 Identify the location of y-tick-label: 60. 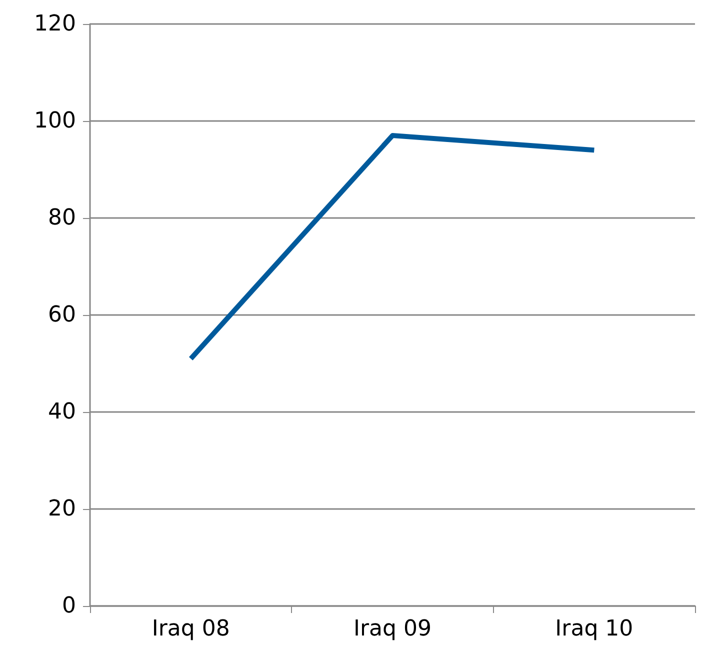
(62, 315).